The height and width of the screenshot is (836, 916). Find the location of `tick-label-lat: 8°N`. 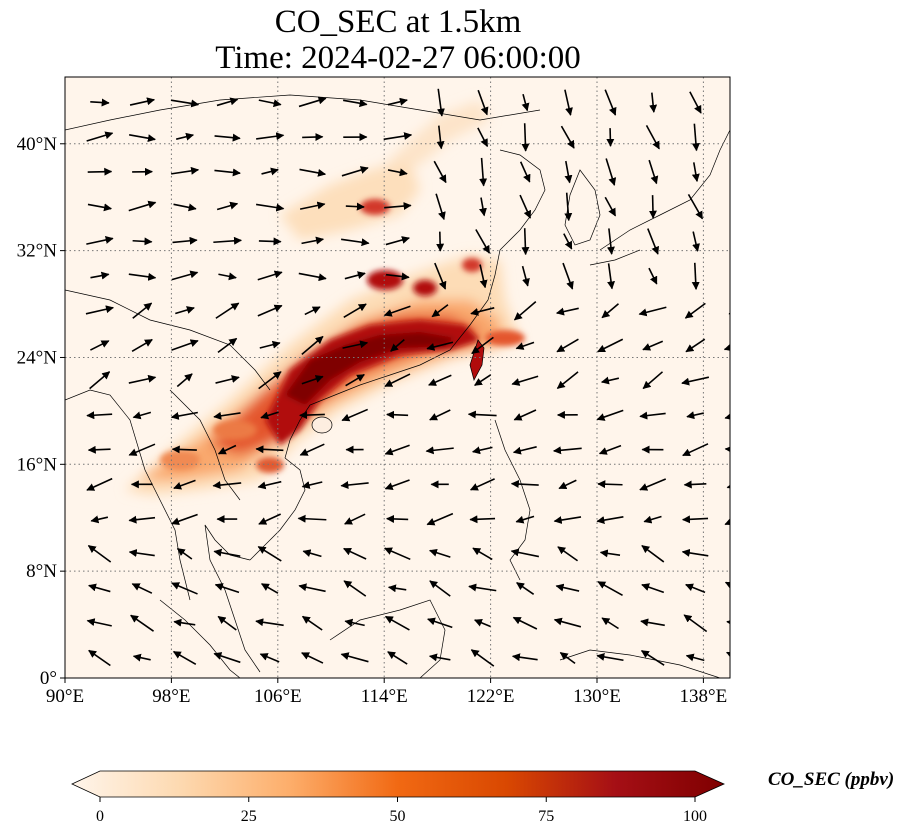

tick-label-lat: 8°N is located at coordinates (41, 571).